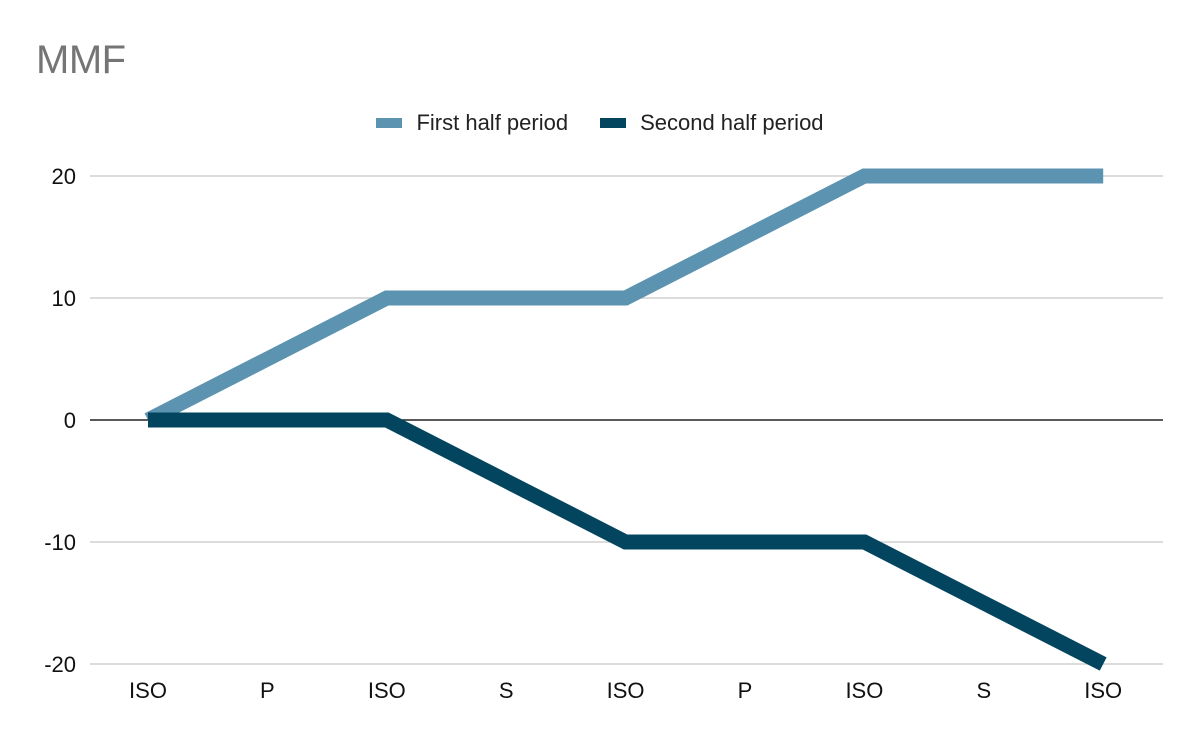  What do you see at coordinates (389, 123) in the screenshot?
I see `legend-swatch-first-half` at bounding box center [389, 123].